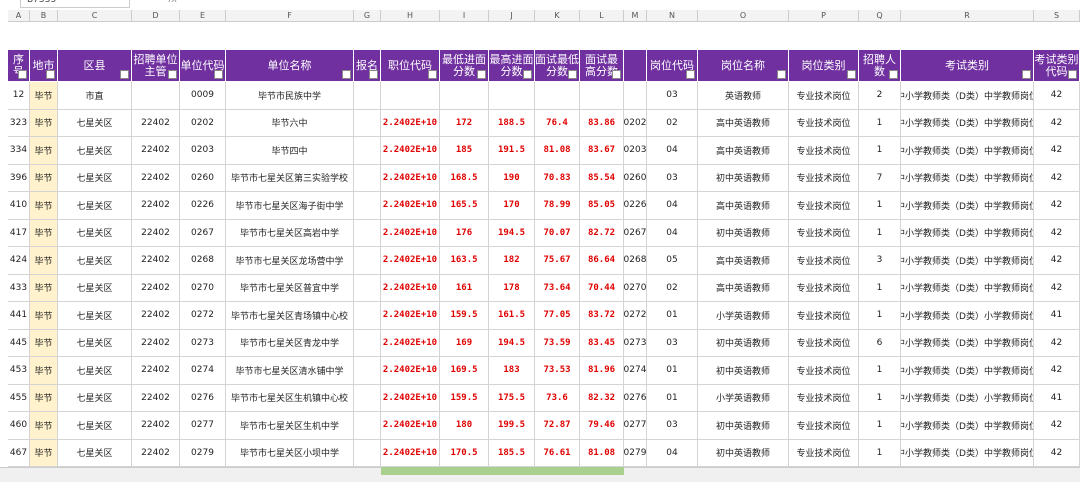 This screenshot has height=482, width=1080. Describe the element at coordinates (880, 178) in the screenshot. I see `data-cell: 7` at that location.